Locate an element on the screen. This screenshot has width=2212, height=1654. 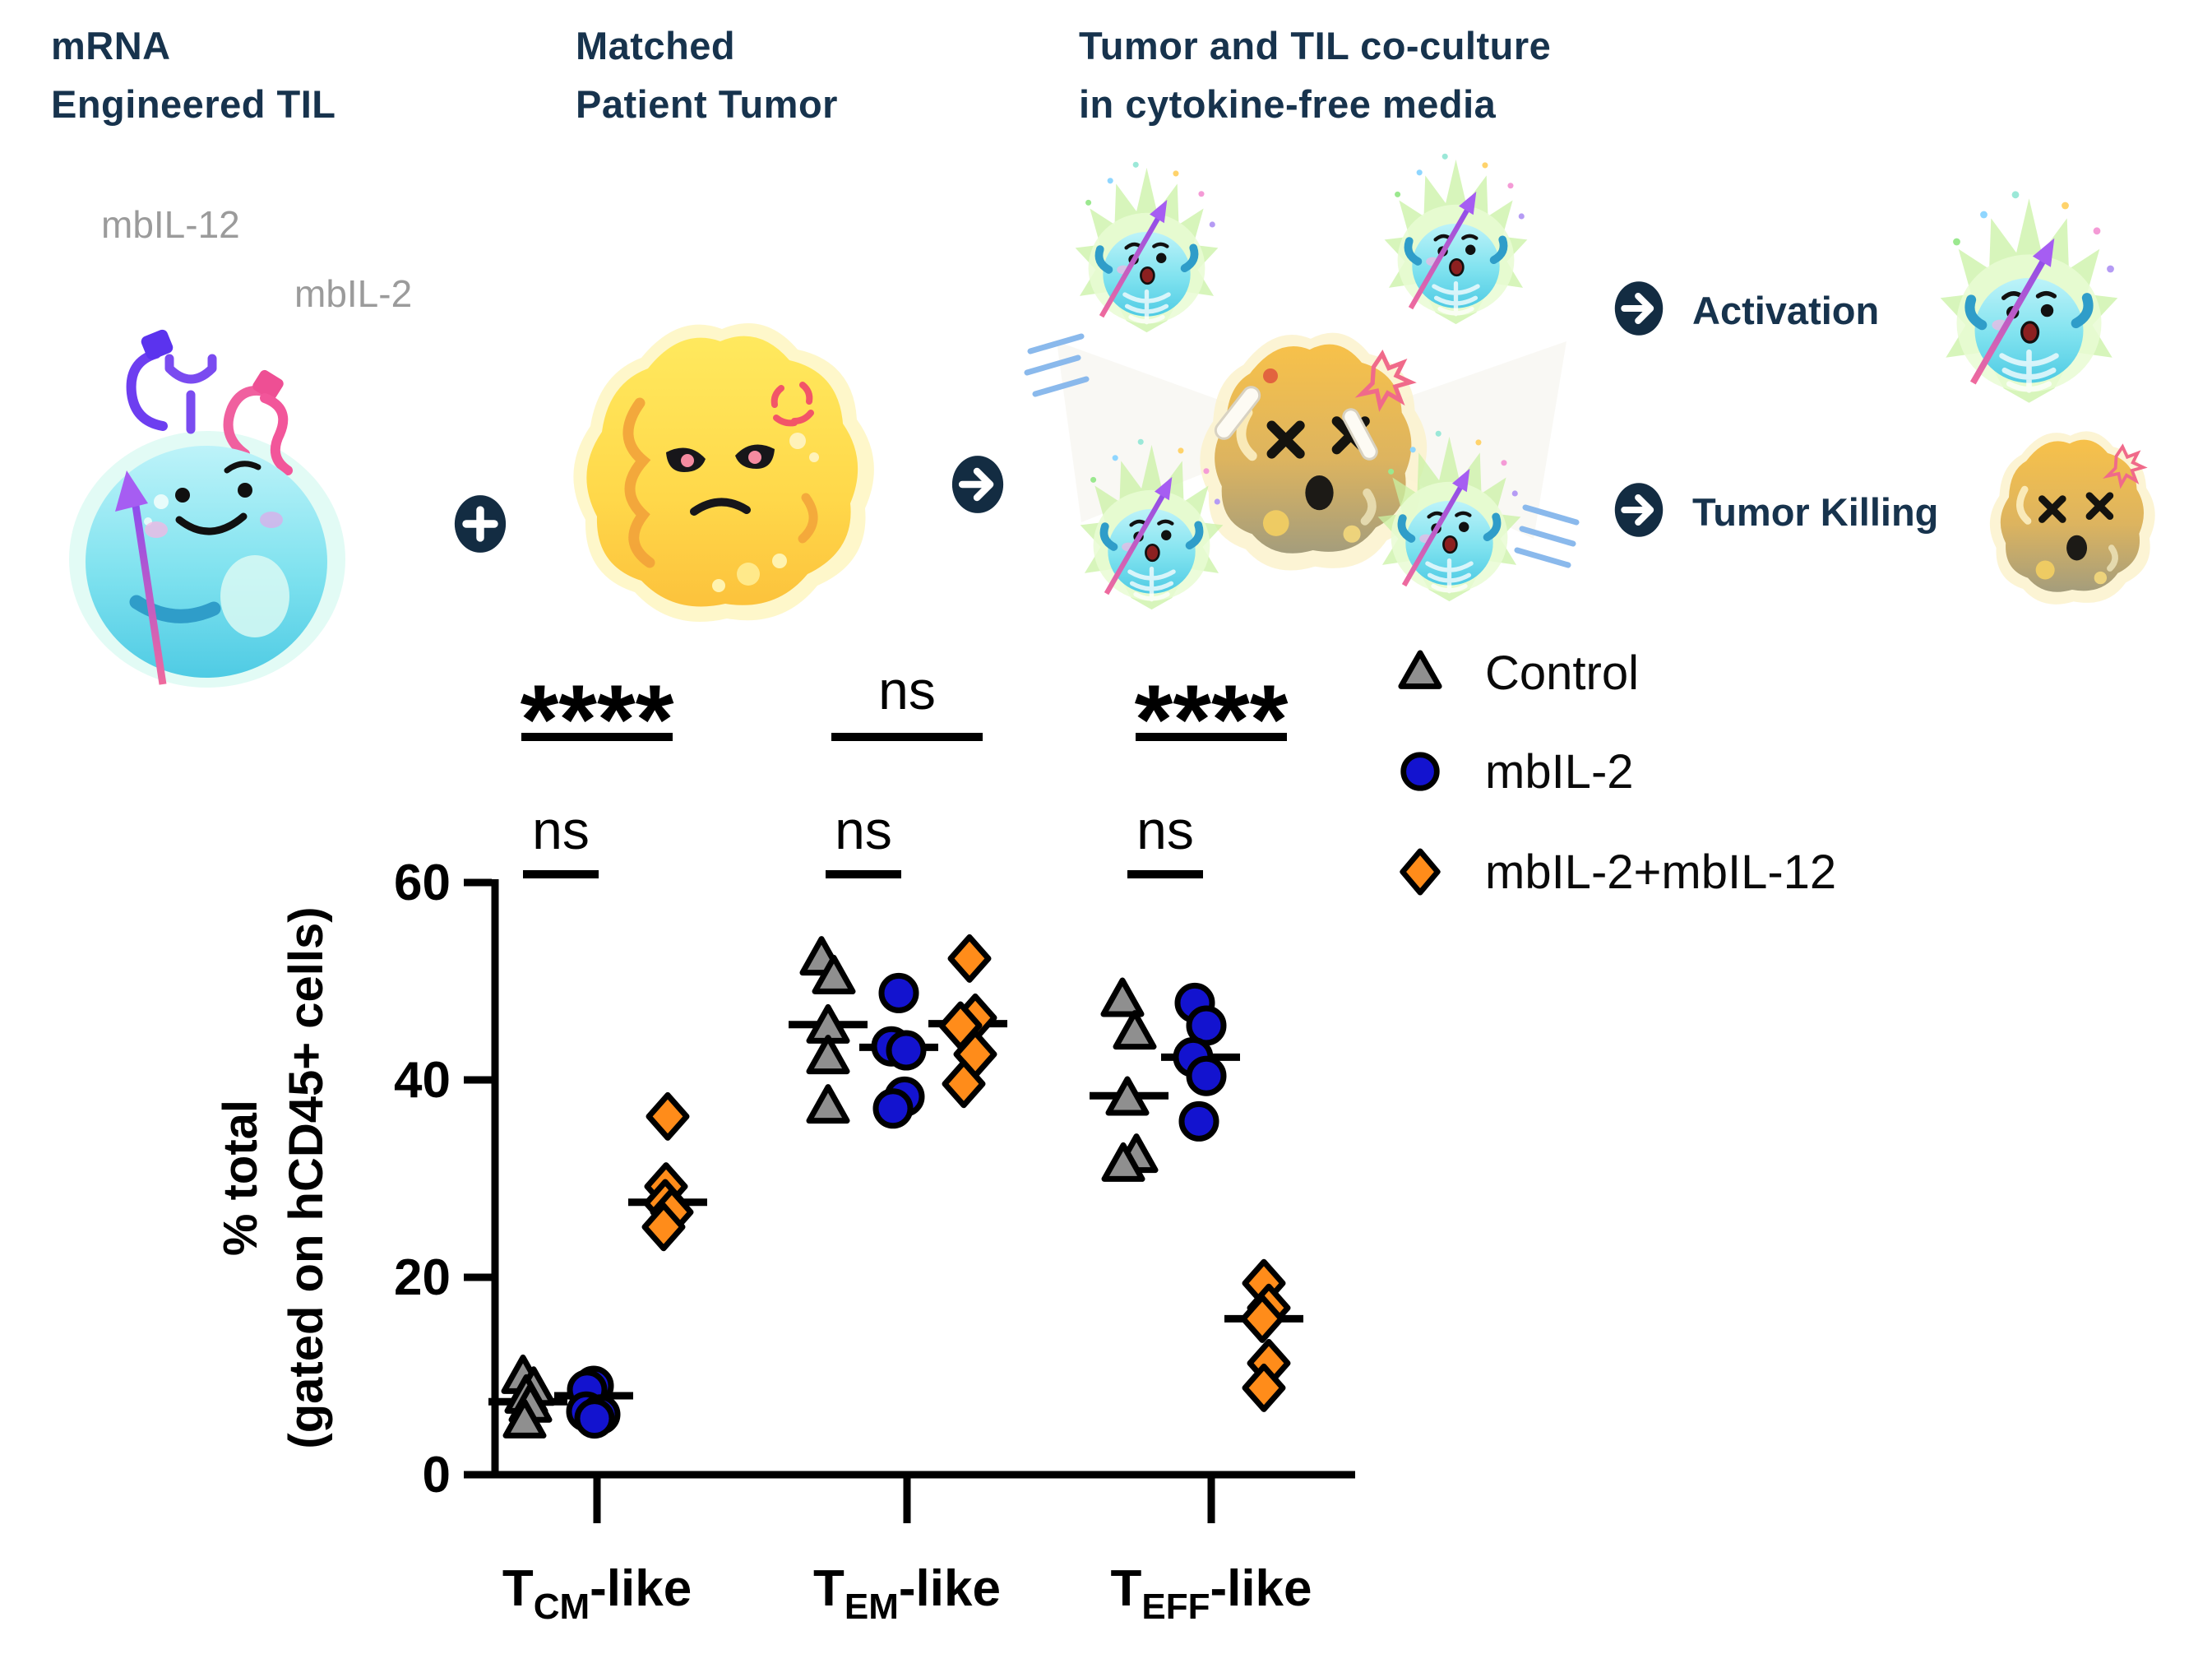
y-tick-label: 20 is located at coordinates (422, 1277).